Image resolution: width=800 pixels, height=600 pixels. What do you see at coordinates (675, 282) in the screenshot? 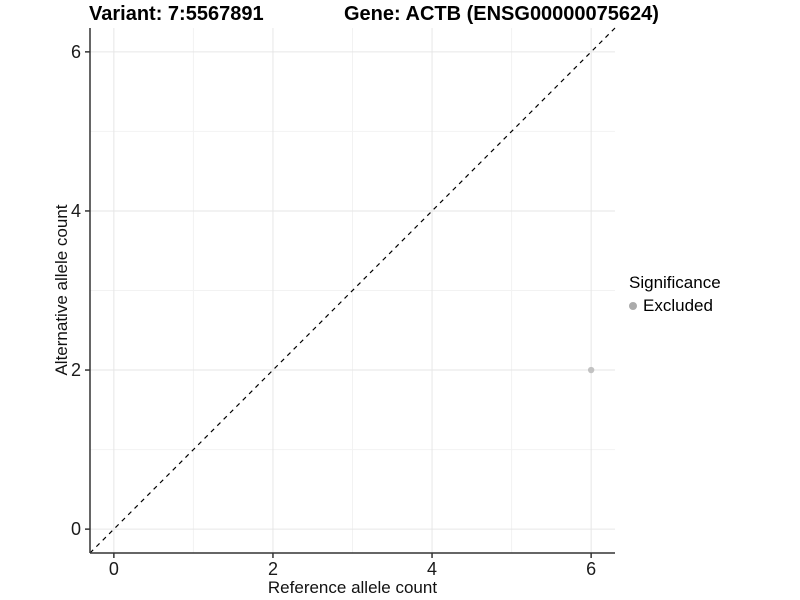
I see `legend-title: Significance` at bounding box center [675, 282].